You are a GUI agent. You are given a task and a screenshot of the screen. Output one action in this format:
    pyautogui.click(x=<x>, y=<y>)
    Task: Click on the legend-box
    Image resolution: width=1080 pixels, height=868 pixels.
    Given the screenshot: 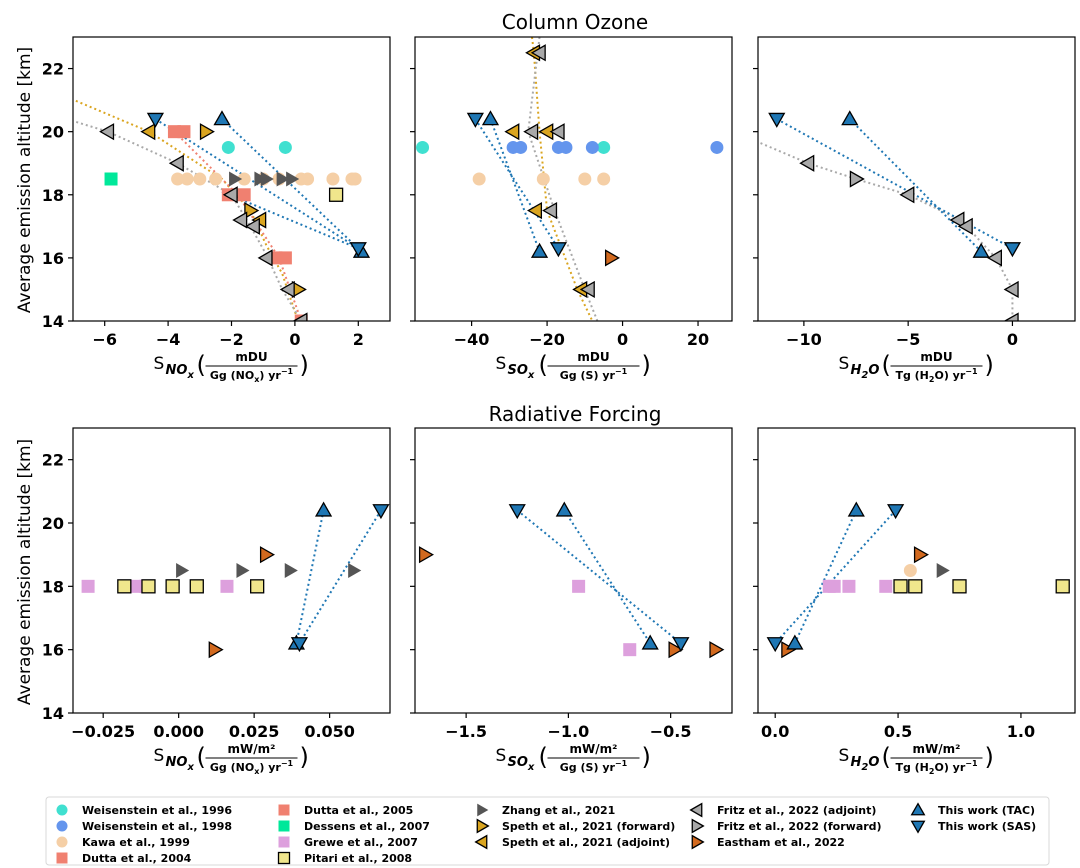 What is the action you would take?
    pyautogui.click(x=547, y=831)
    